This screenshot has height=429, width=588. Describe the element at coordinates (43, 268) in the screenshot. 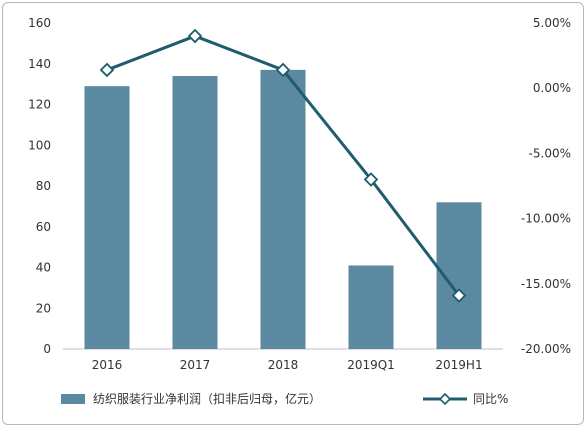

I see `y-left-tick-label: 40` at that location.